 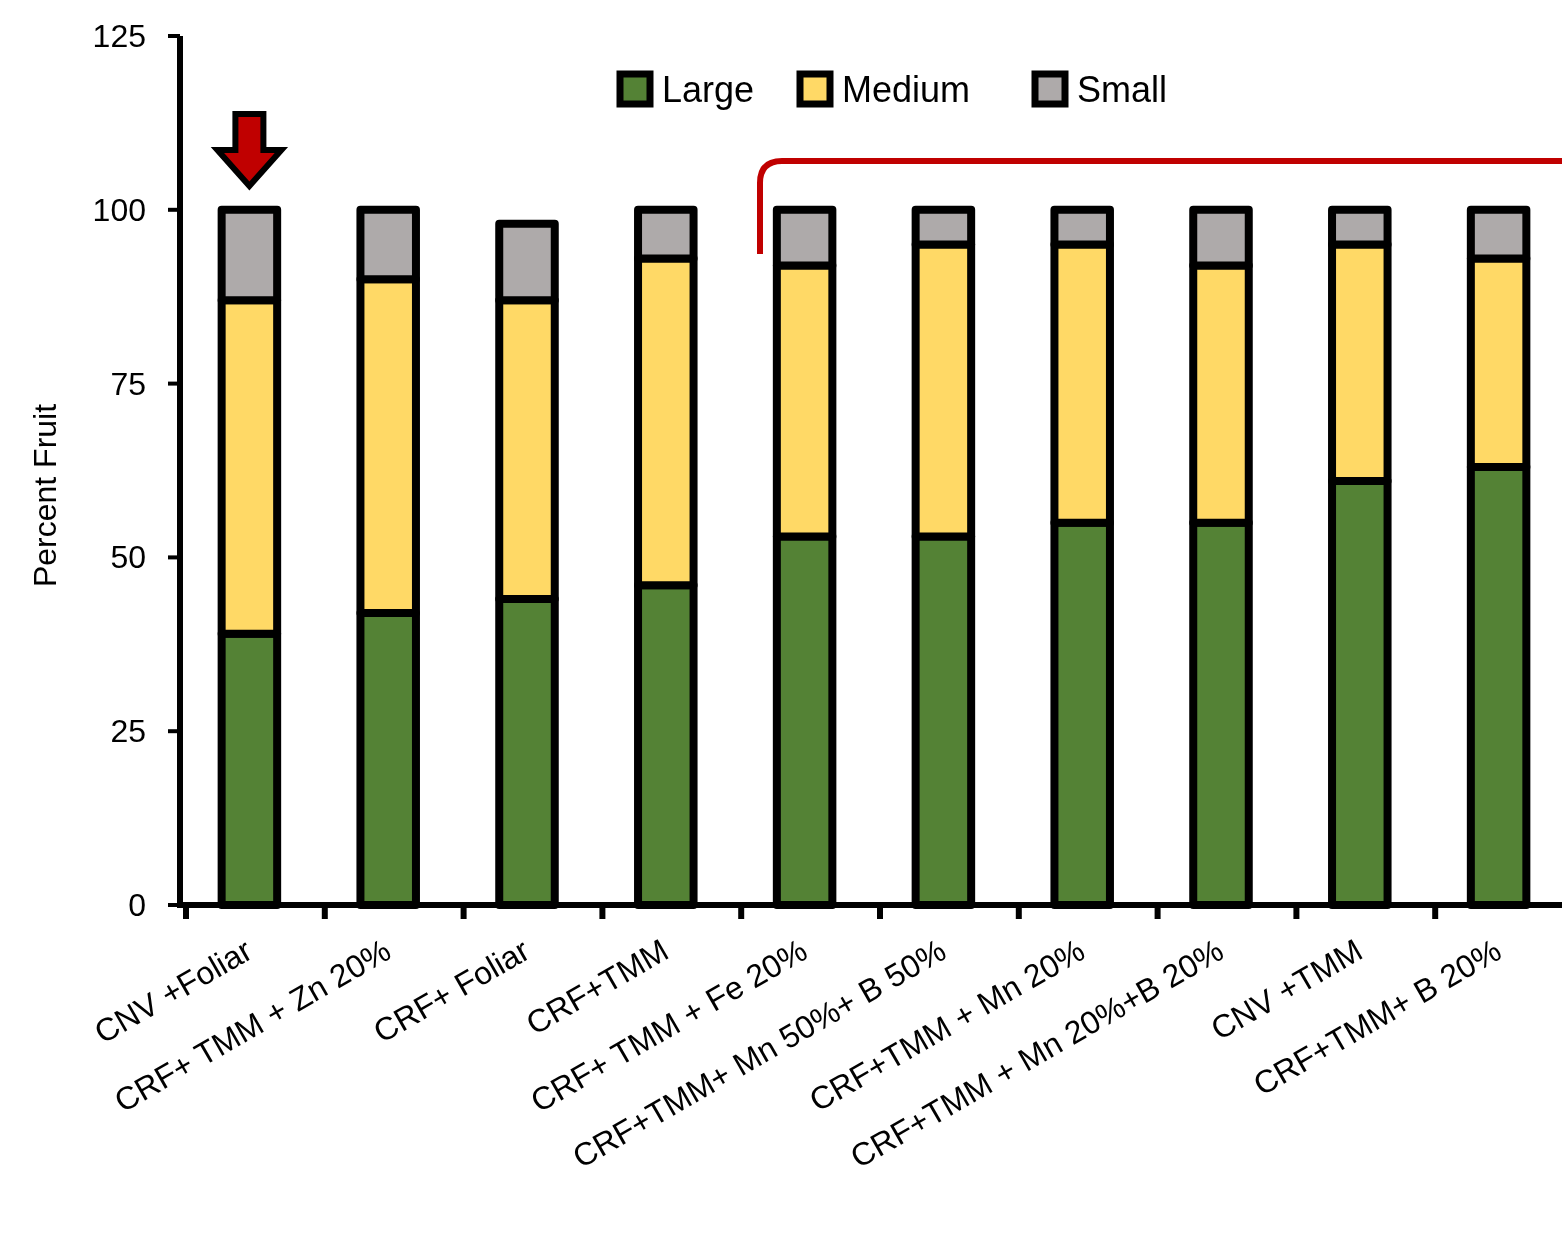 What do you see at coordinates (128, 383) in the screenshot?
I see `y-tick-label: 75` at bounding box center [128, 383].